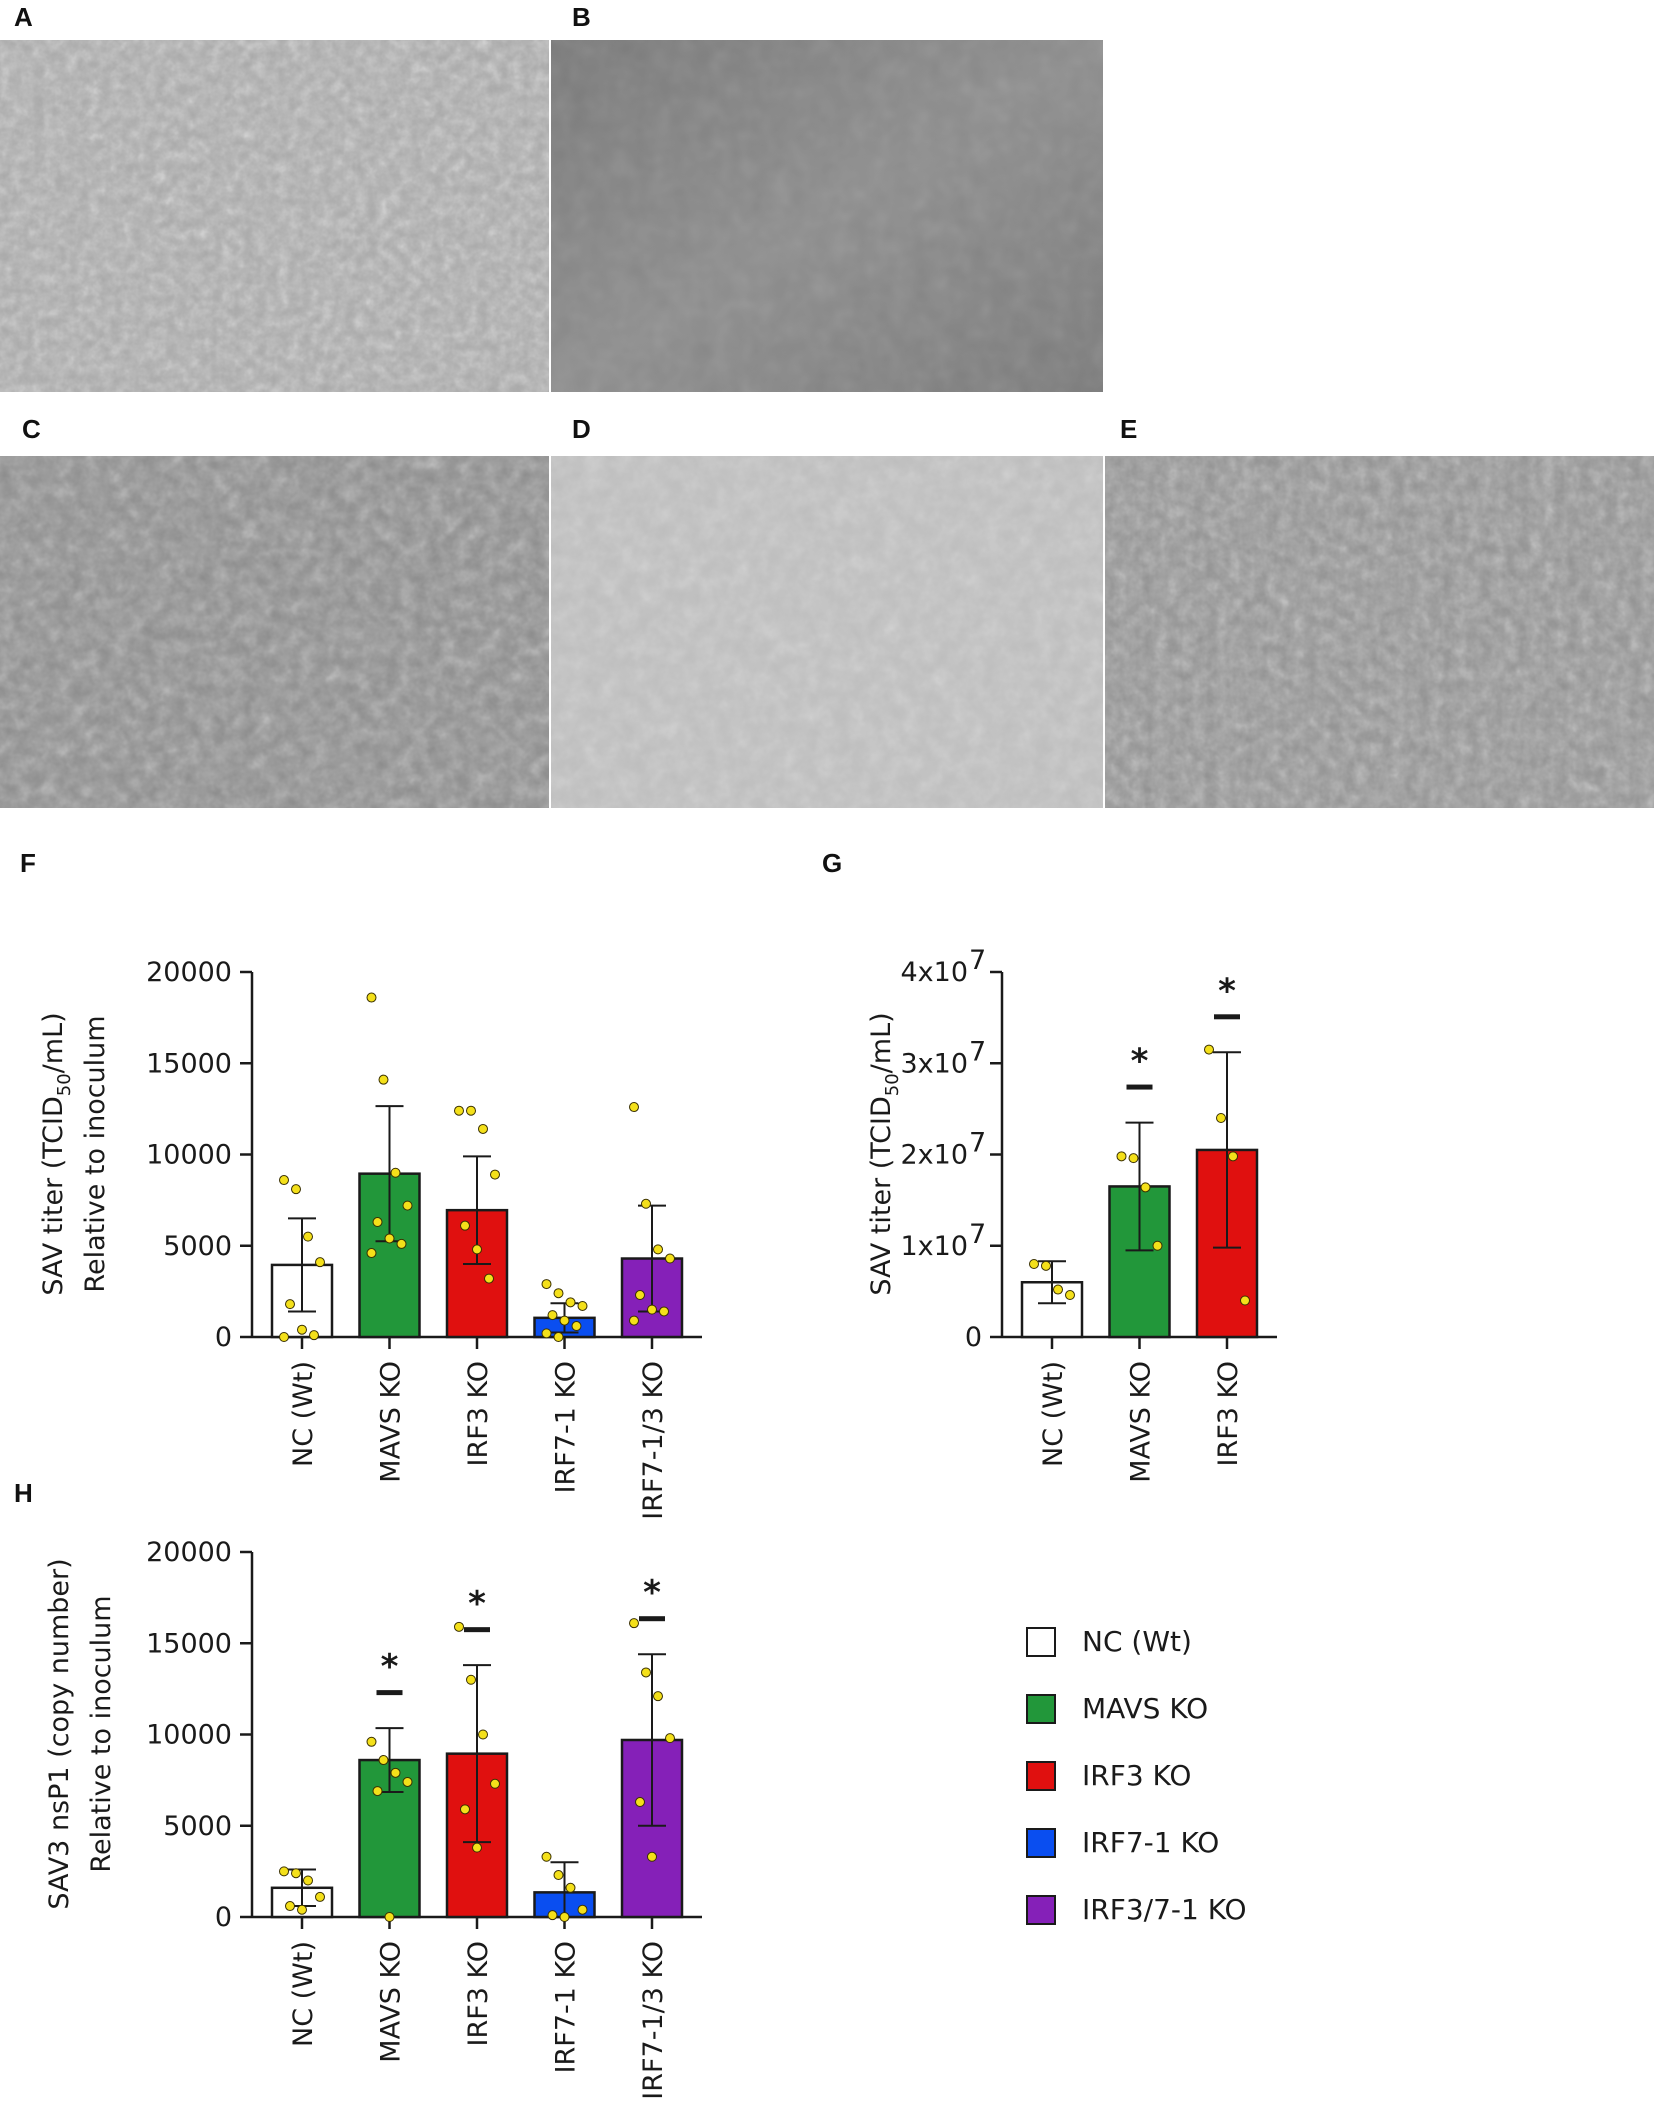 The width and height of the screenshot is (1654, 2108). I want to click on legend-swatch-nc, so click(1041, 1641).